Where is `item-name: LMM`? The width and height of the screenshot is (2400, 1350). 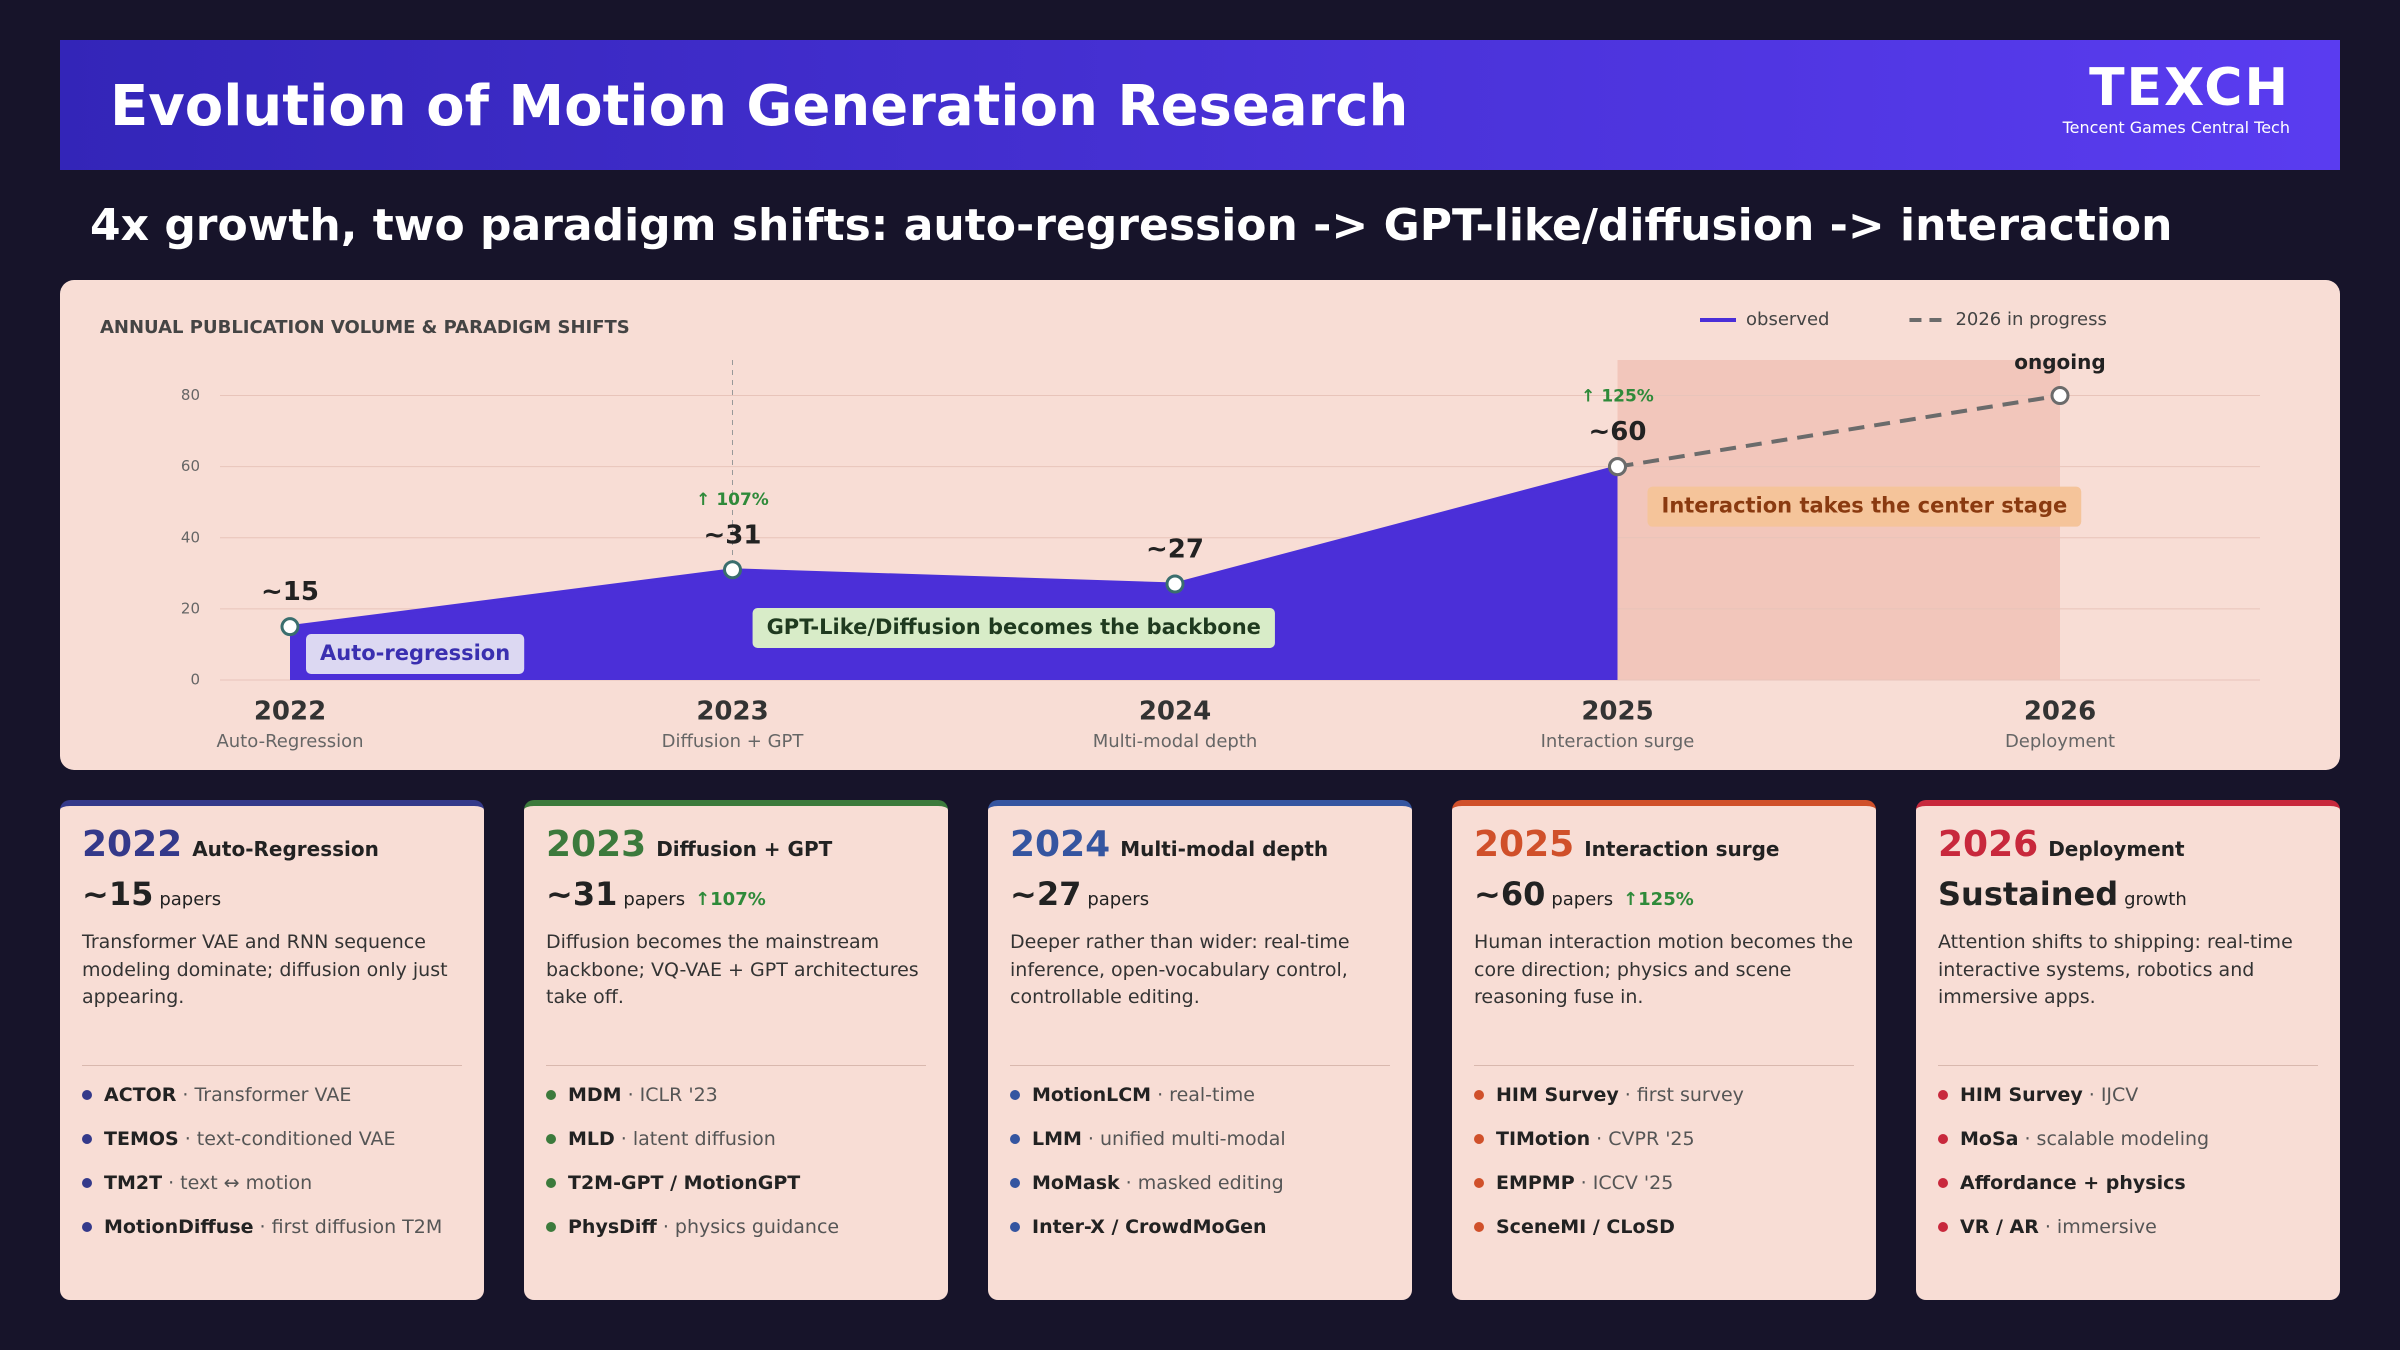 item-name: LMM is located at coordinates (1057, 1139).